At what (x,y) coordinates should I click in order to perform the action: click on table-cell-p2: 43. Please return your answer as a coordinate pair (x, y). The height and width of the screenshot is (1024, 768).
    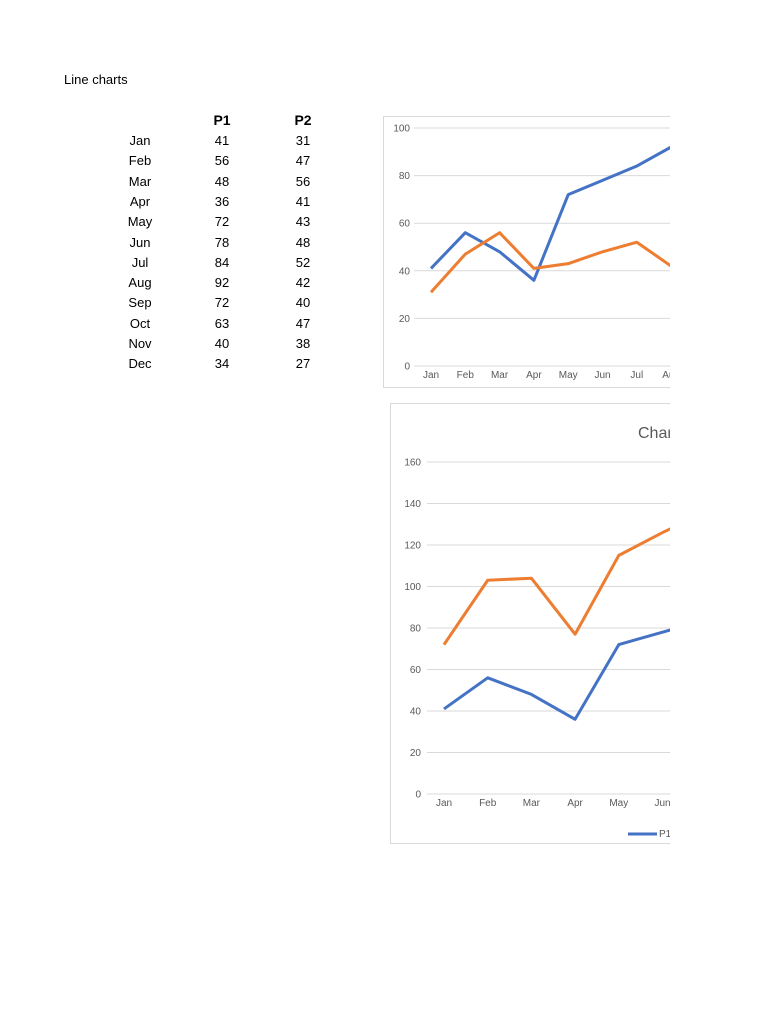
    Looking at the image, I should click on (303, 222).